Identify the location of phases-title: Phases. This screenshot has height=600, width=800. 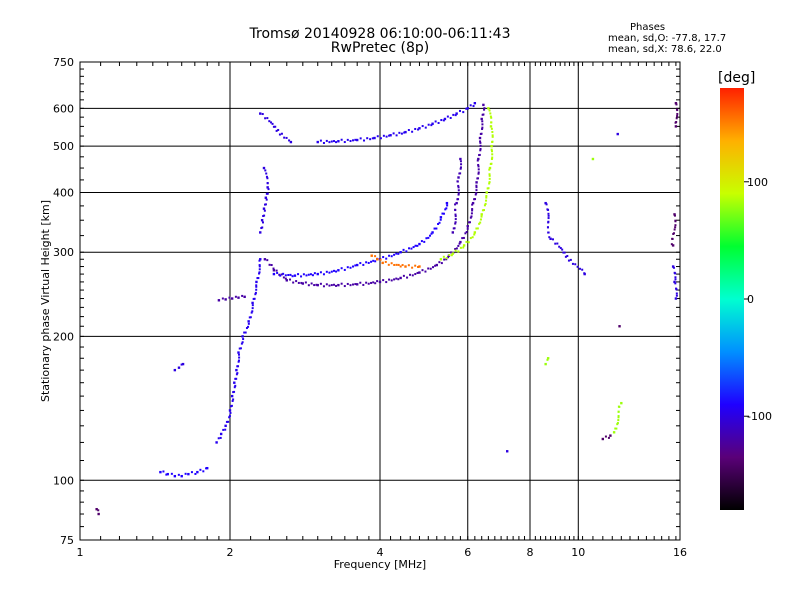
(648, 27).